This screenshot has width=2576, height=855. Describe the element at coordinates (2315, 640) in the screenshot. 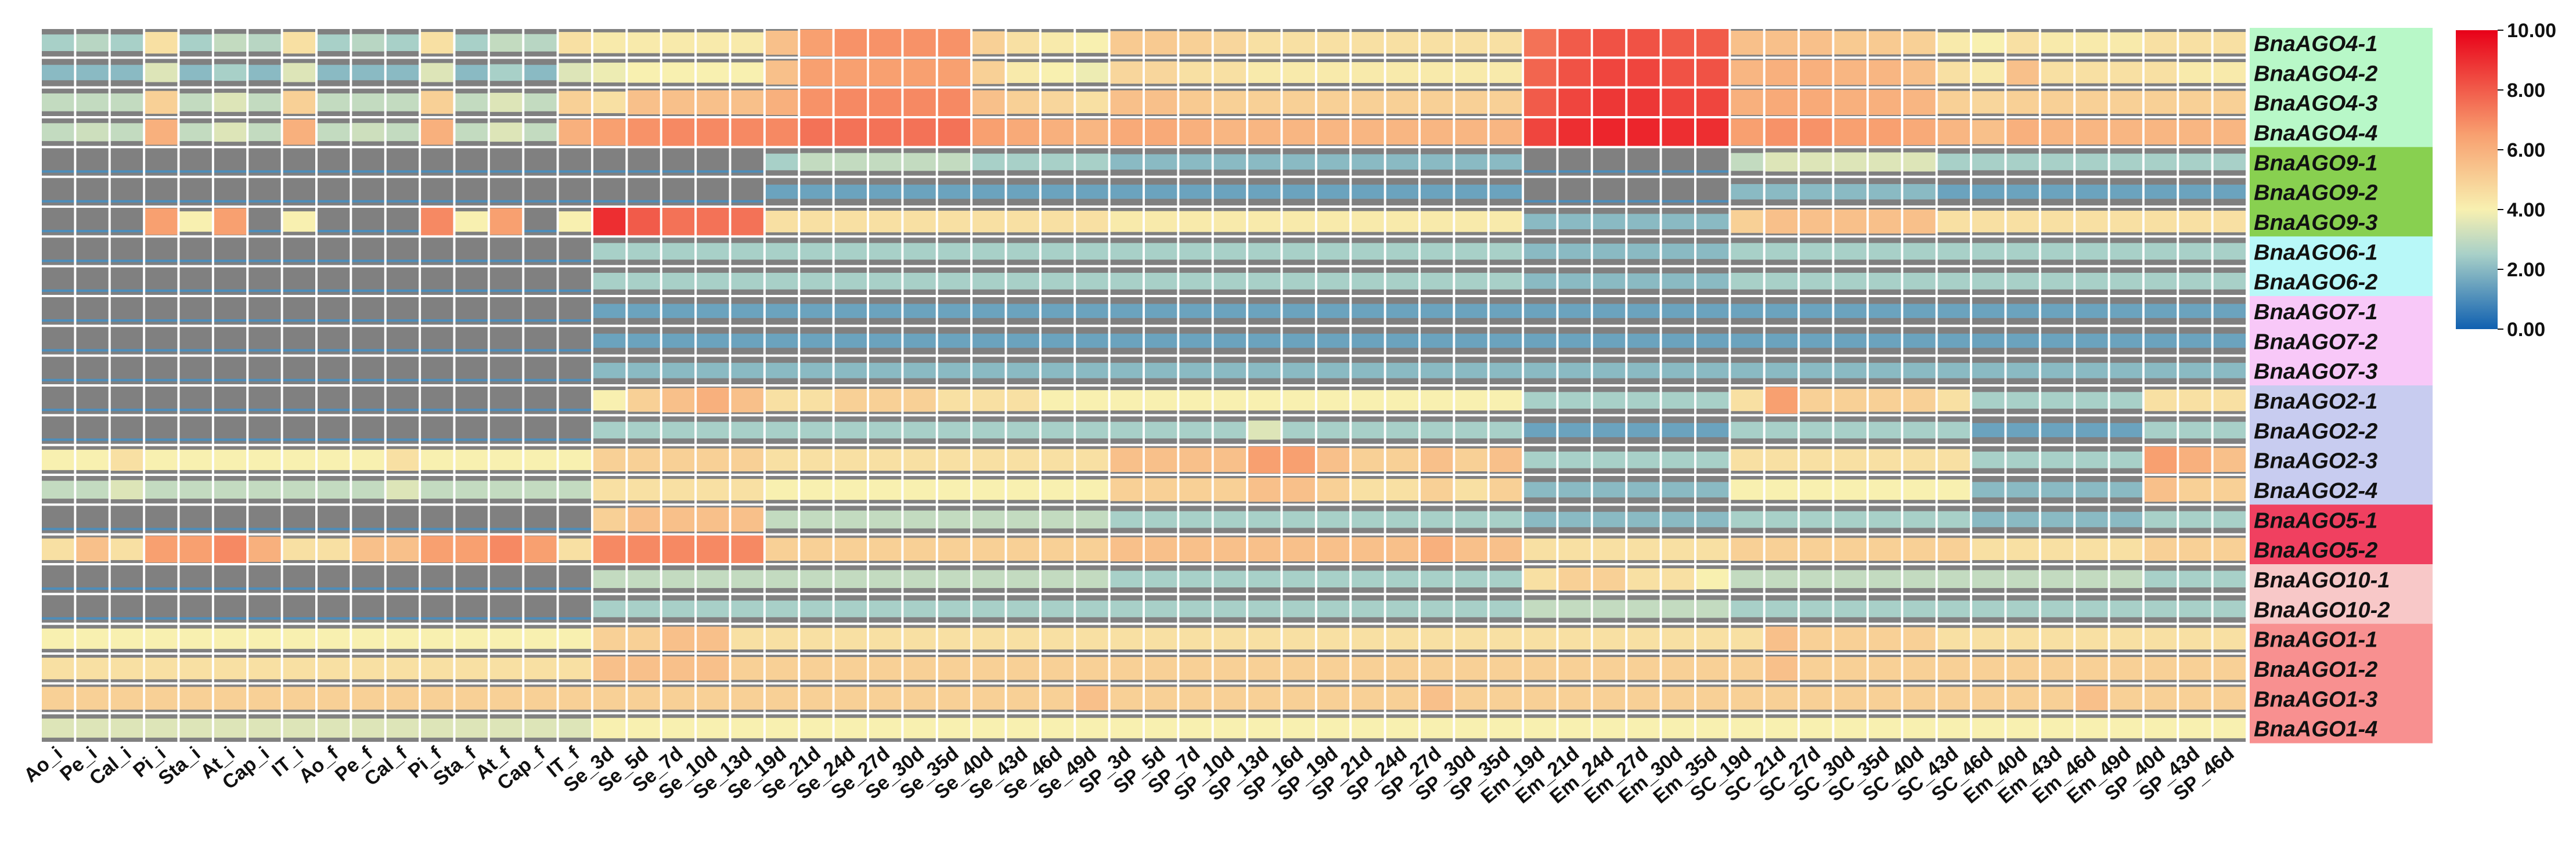

I see `row-label: BnaAGO1-1` at that location.